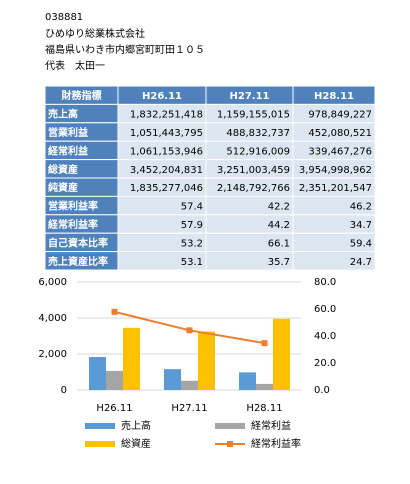 The image size is (410, 484). What do you see at coordinates (335, 188) in the screenshot?
I see `cell-value: 2,351,201,547` at bounding box center [335, 188].